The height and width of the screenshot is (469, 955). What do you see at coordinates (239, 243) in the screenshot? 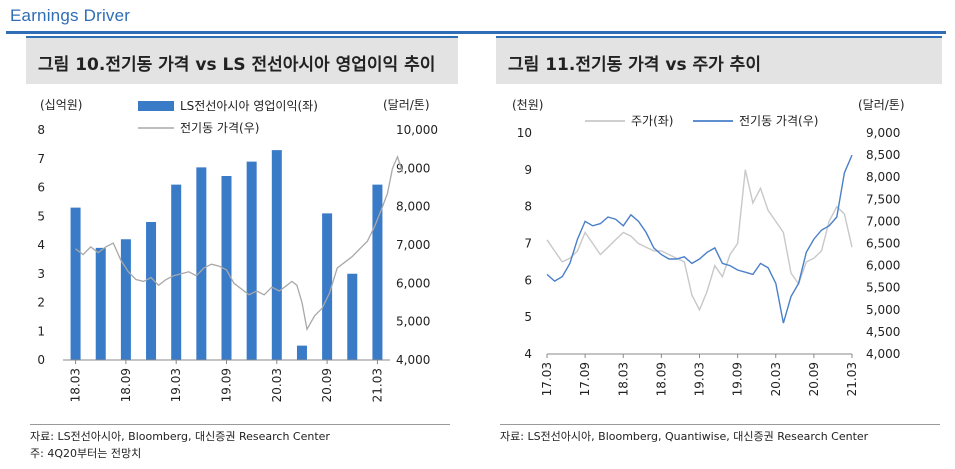
I see `chart1-copper-line` at bounding box center [239, 243].